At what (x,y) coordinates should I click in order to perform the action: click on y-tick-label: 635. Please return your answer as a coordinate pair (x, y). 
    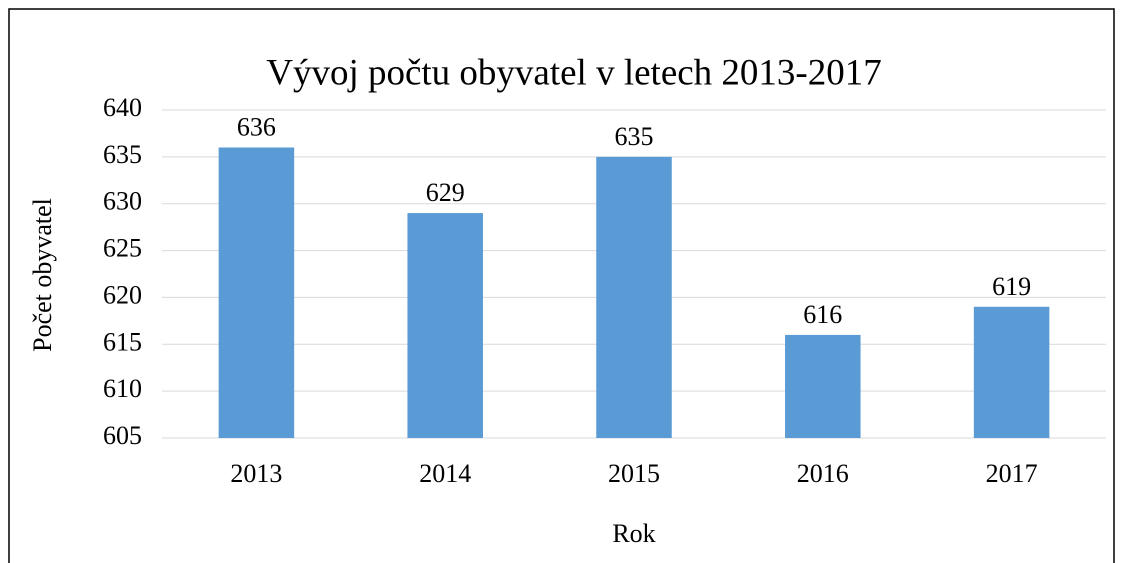
    Looking at the image, I should click on (122, 154).